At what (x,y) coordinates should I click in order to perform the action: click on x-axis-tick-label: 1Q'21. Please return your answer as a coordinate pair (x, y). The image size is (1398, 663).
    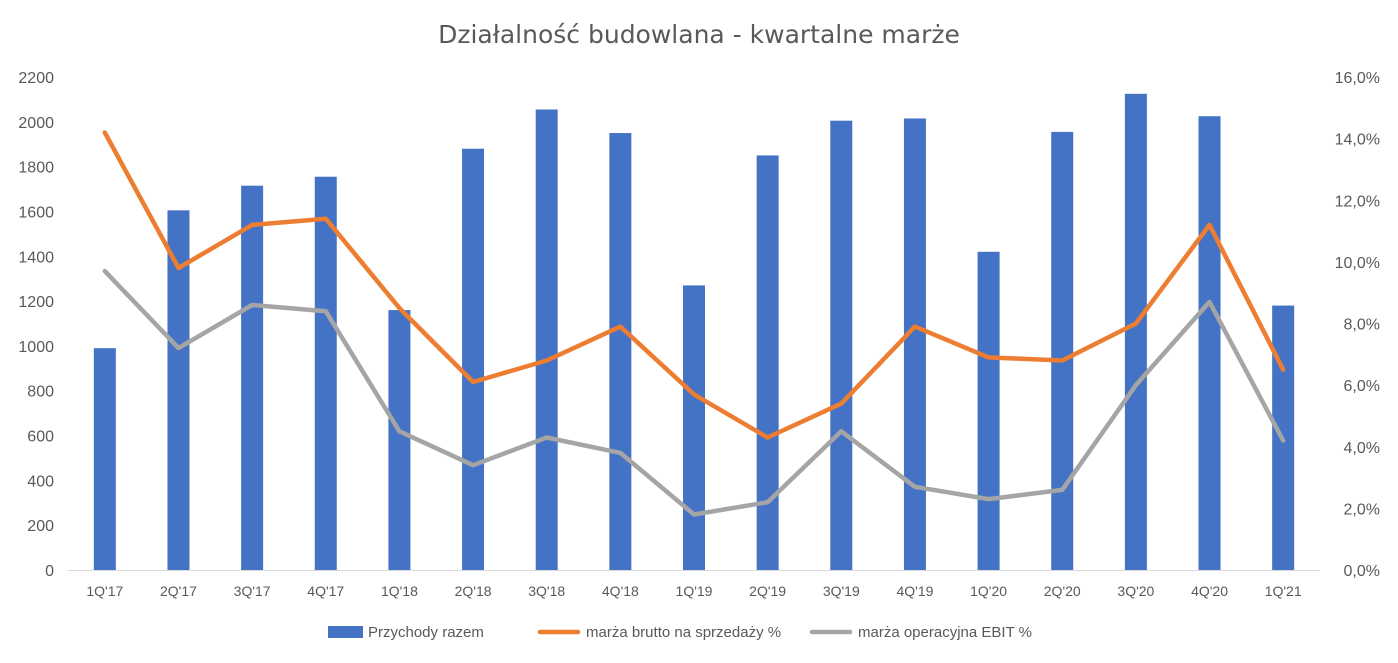
    Looking at the image, I should click on (1283, 591).